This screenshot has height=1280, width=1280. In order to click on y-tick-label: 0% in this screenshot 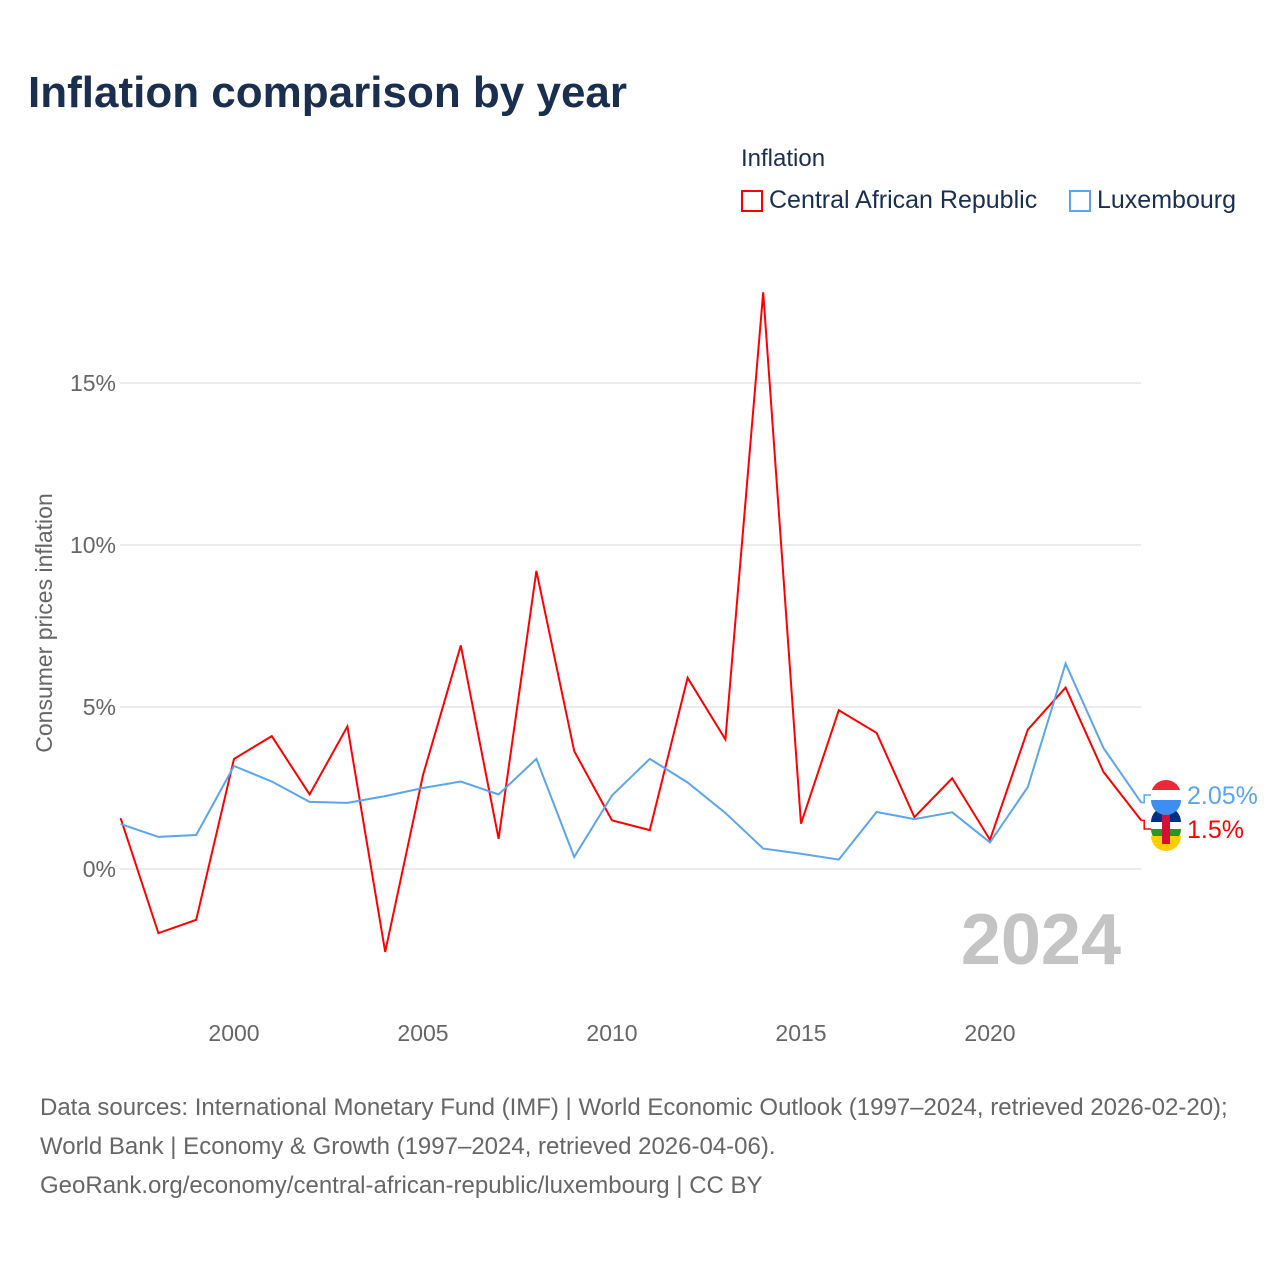, I will do `click(99, 869)`.